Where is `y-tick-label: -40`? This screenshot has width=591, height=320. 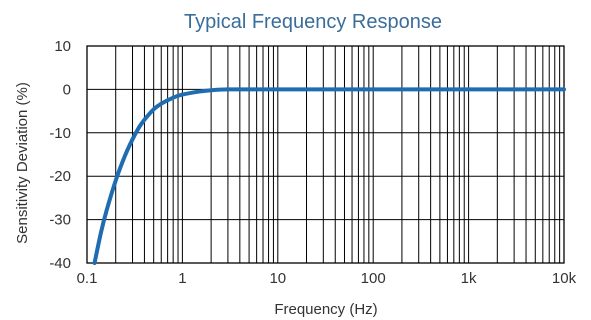 y-tick-label: -40 is located at coordinates (60, 263).